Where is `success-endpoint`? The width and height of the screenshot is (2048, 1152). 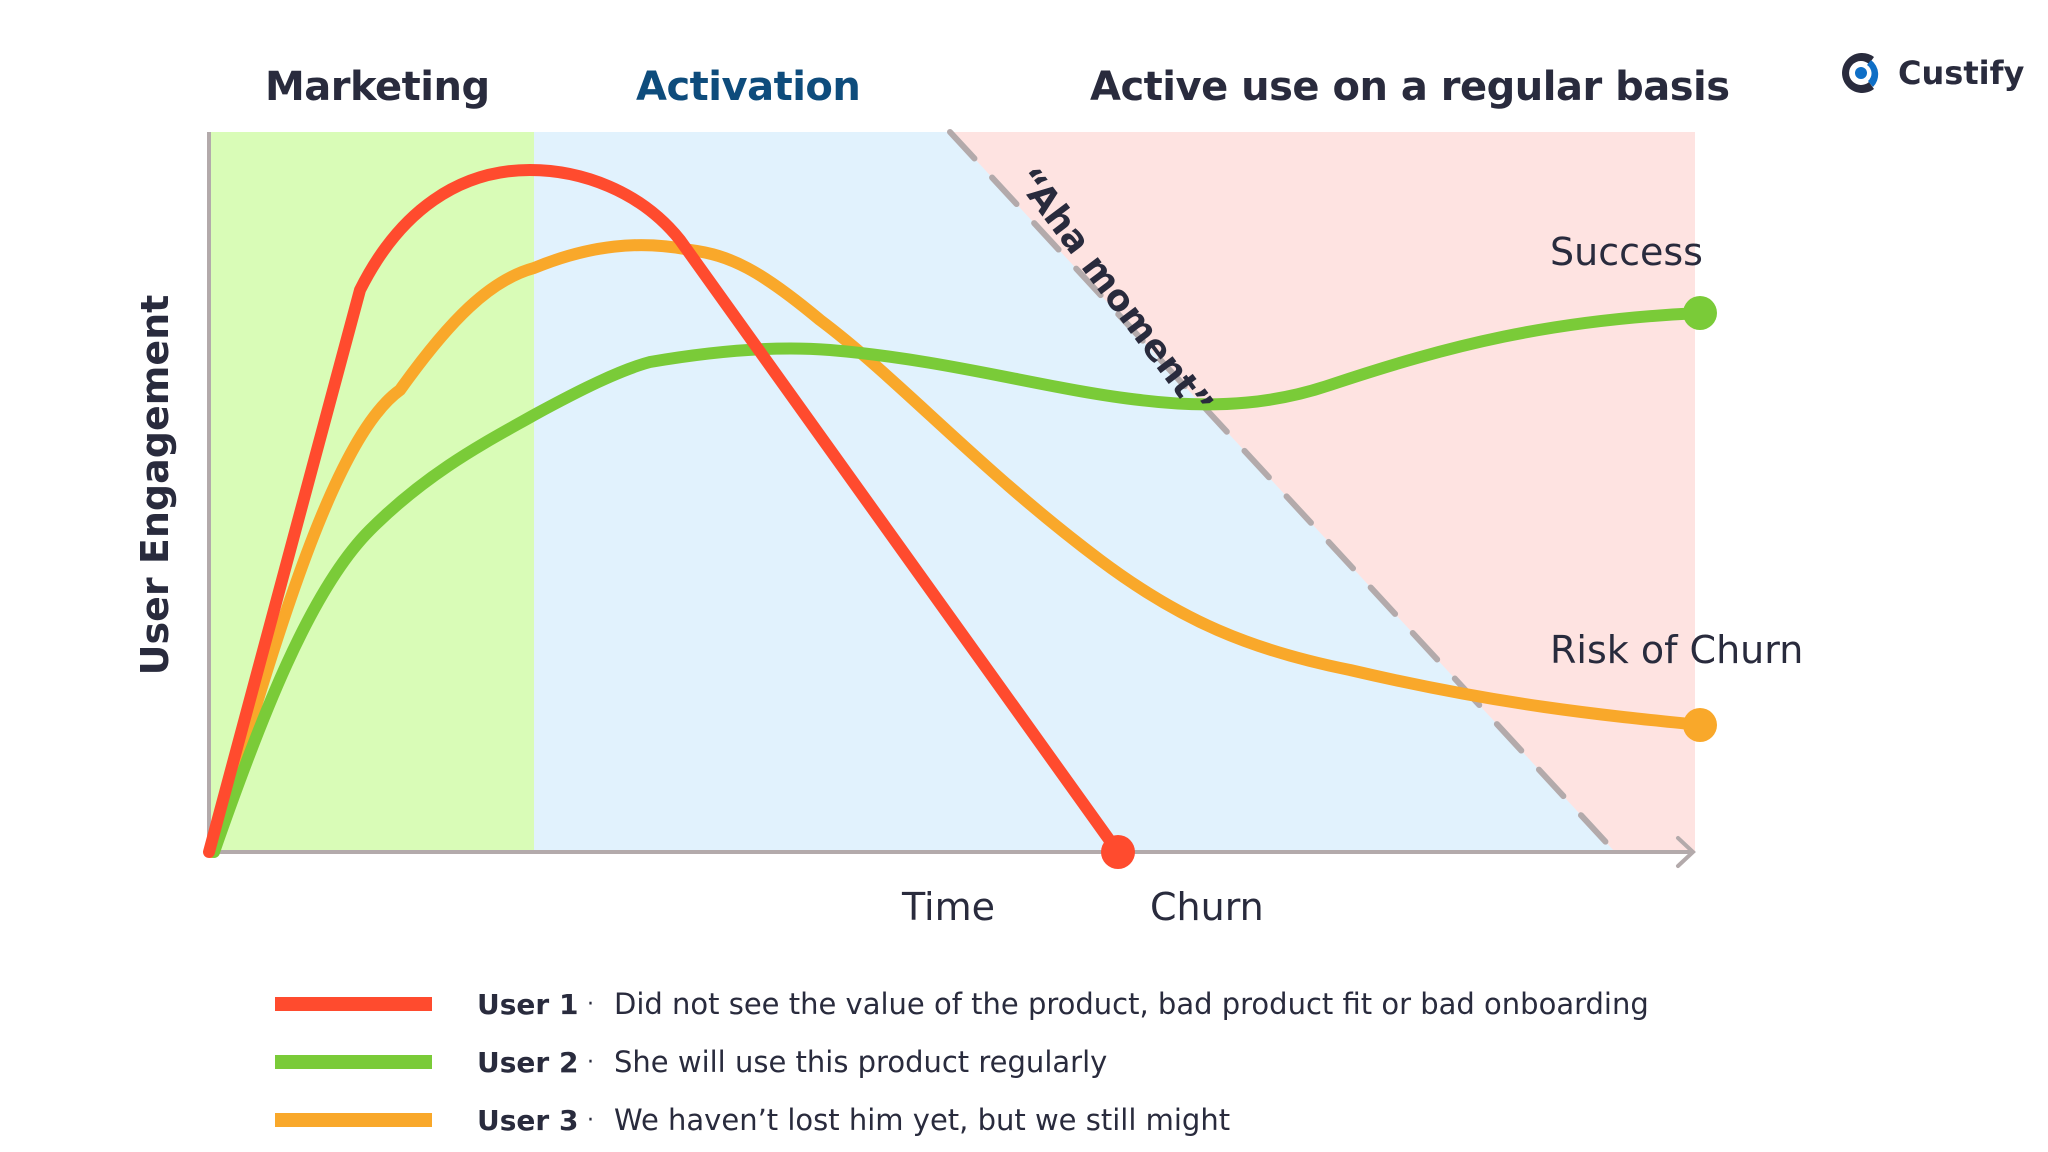
success-endpoint is located at coordinates (1700, 313).